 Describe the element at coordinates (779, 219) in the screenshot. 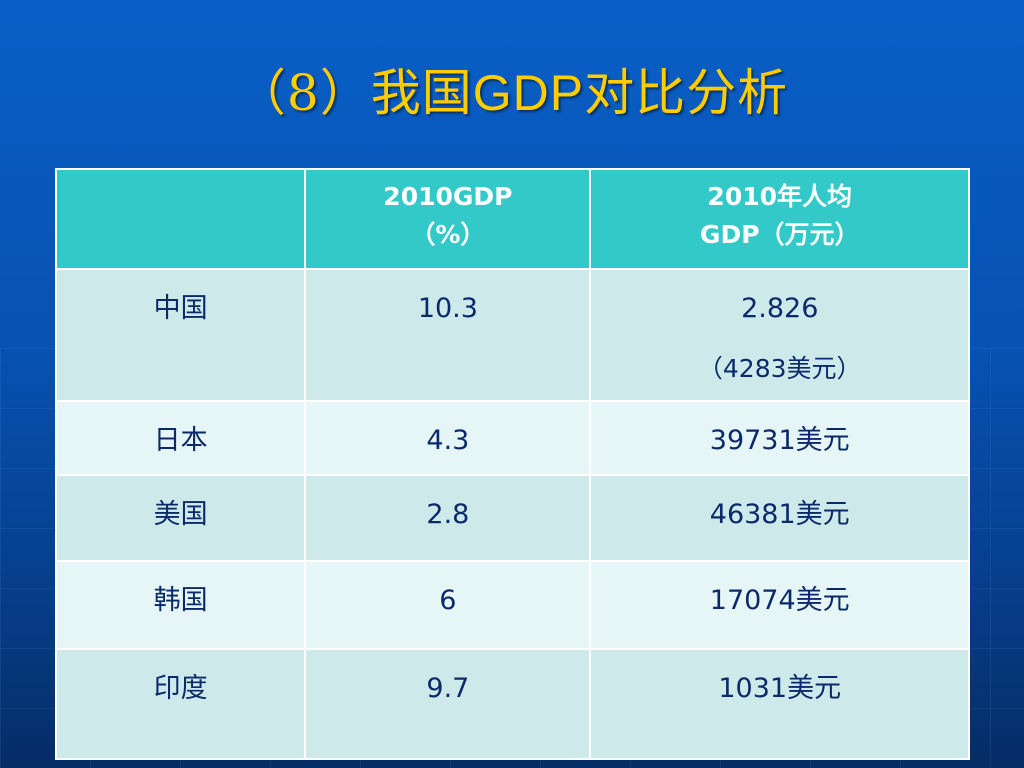

I see `header-per-capita: 2010年人均 GDP（万元）` at that location.